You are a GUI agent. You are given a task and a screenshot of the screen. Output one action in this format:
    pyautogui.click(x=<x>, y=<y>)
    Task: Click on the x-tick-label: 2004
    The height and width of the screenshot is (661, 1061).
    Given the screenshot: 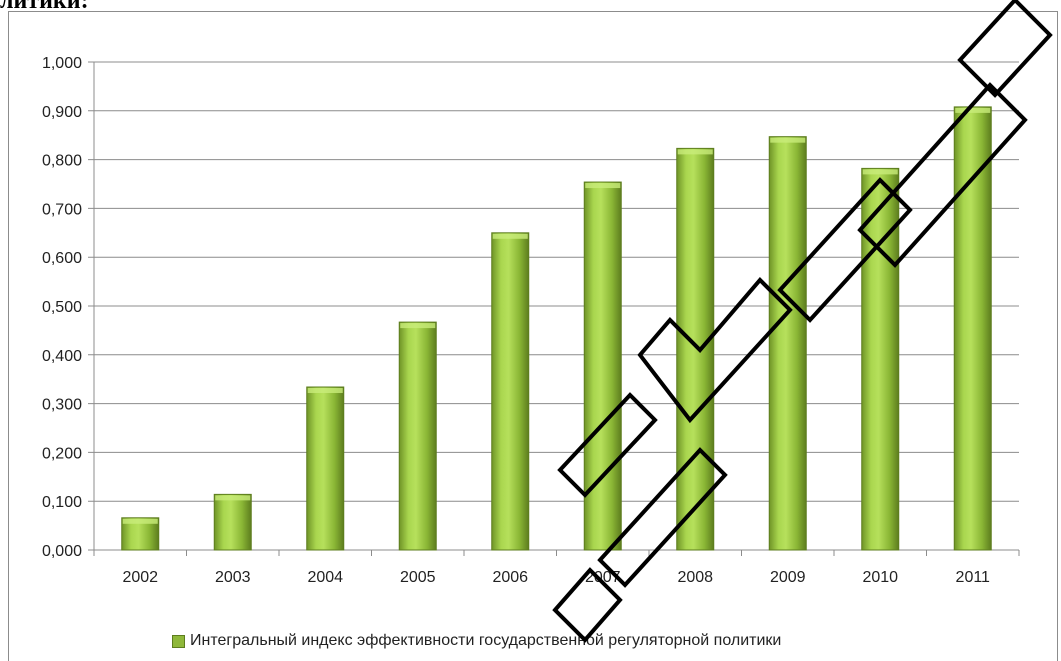 What is the action you would take?
    pyautogui.click(x=325, y=577)
    